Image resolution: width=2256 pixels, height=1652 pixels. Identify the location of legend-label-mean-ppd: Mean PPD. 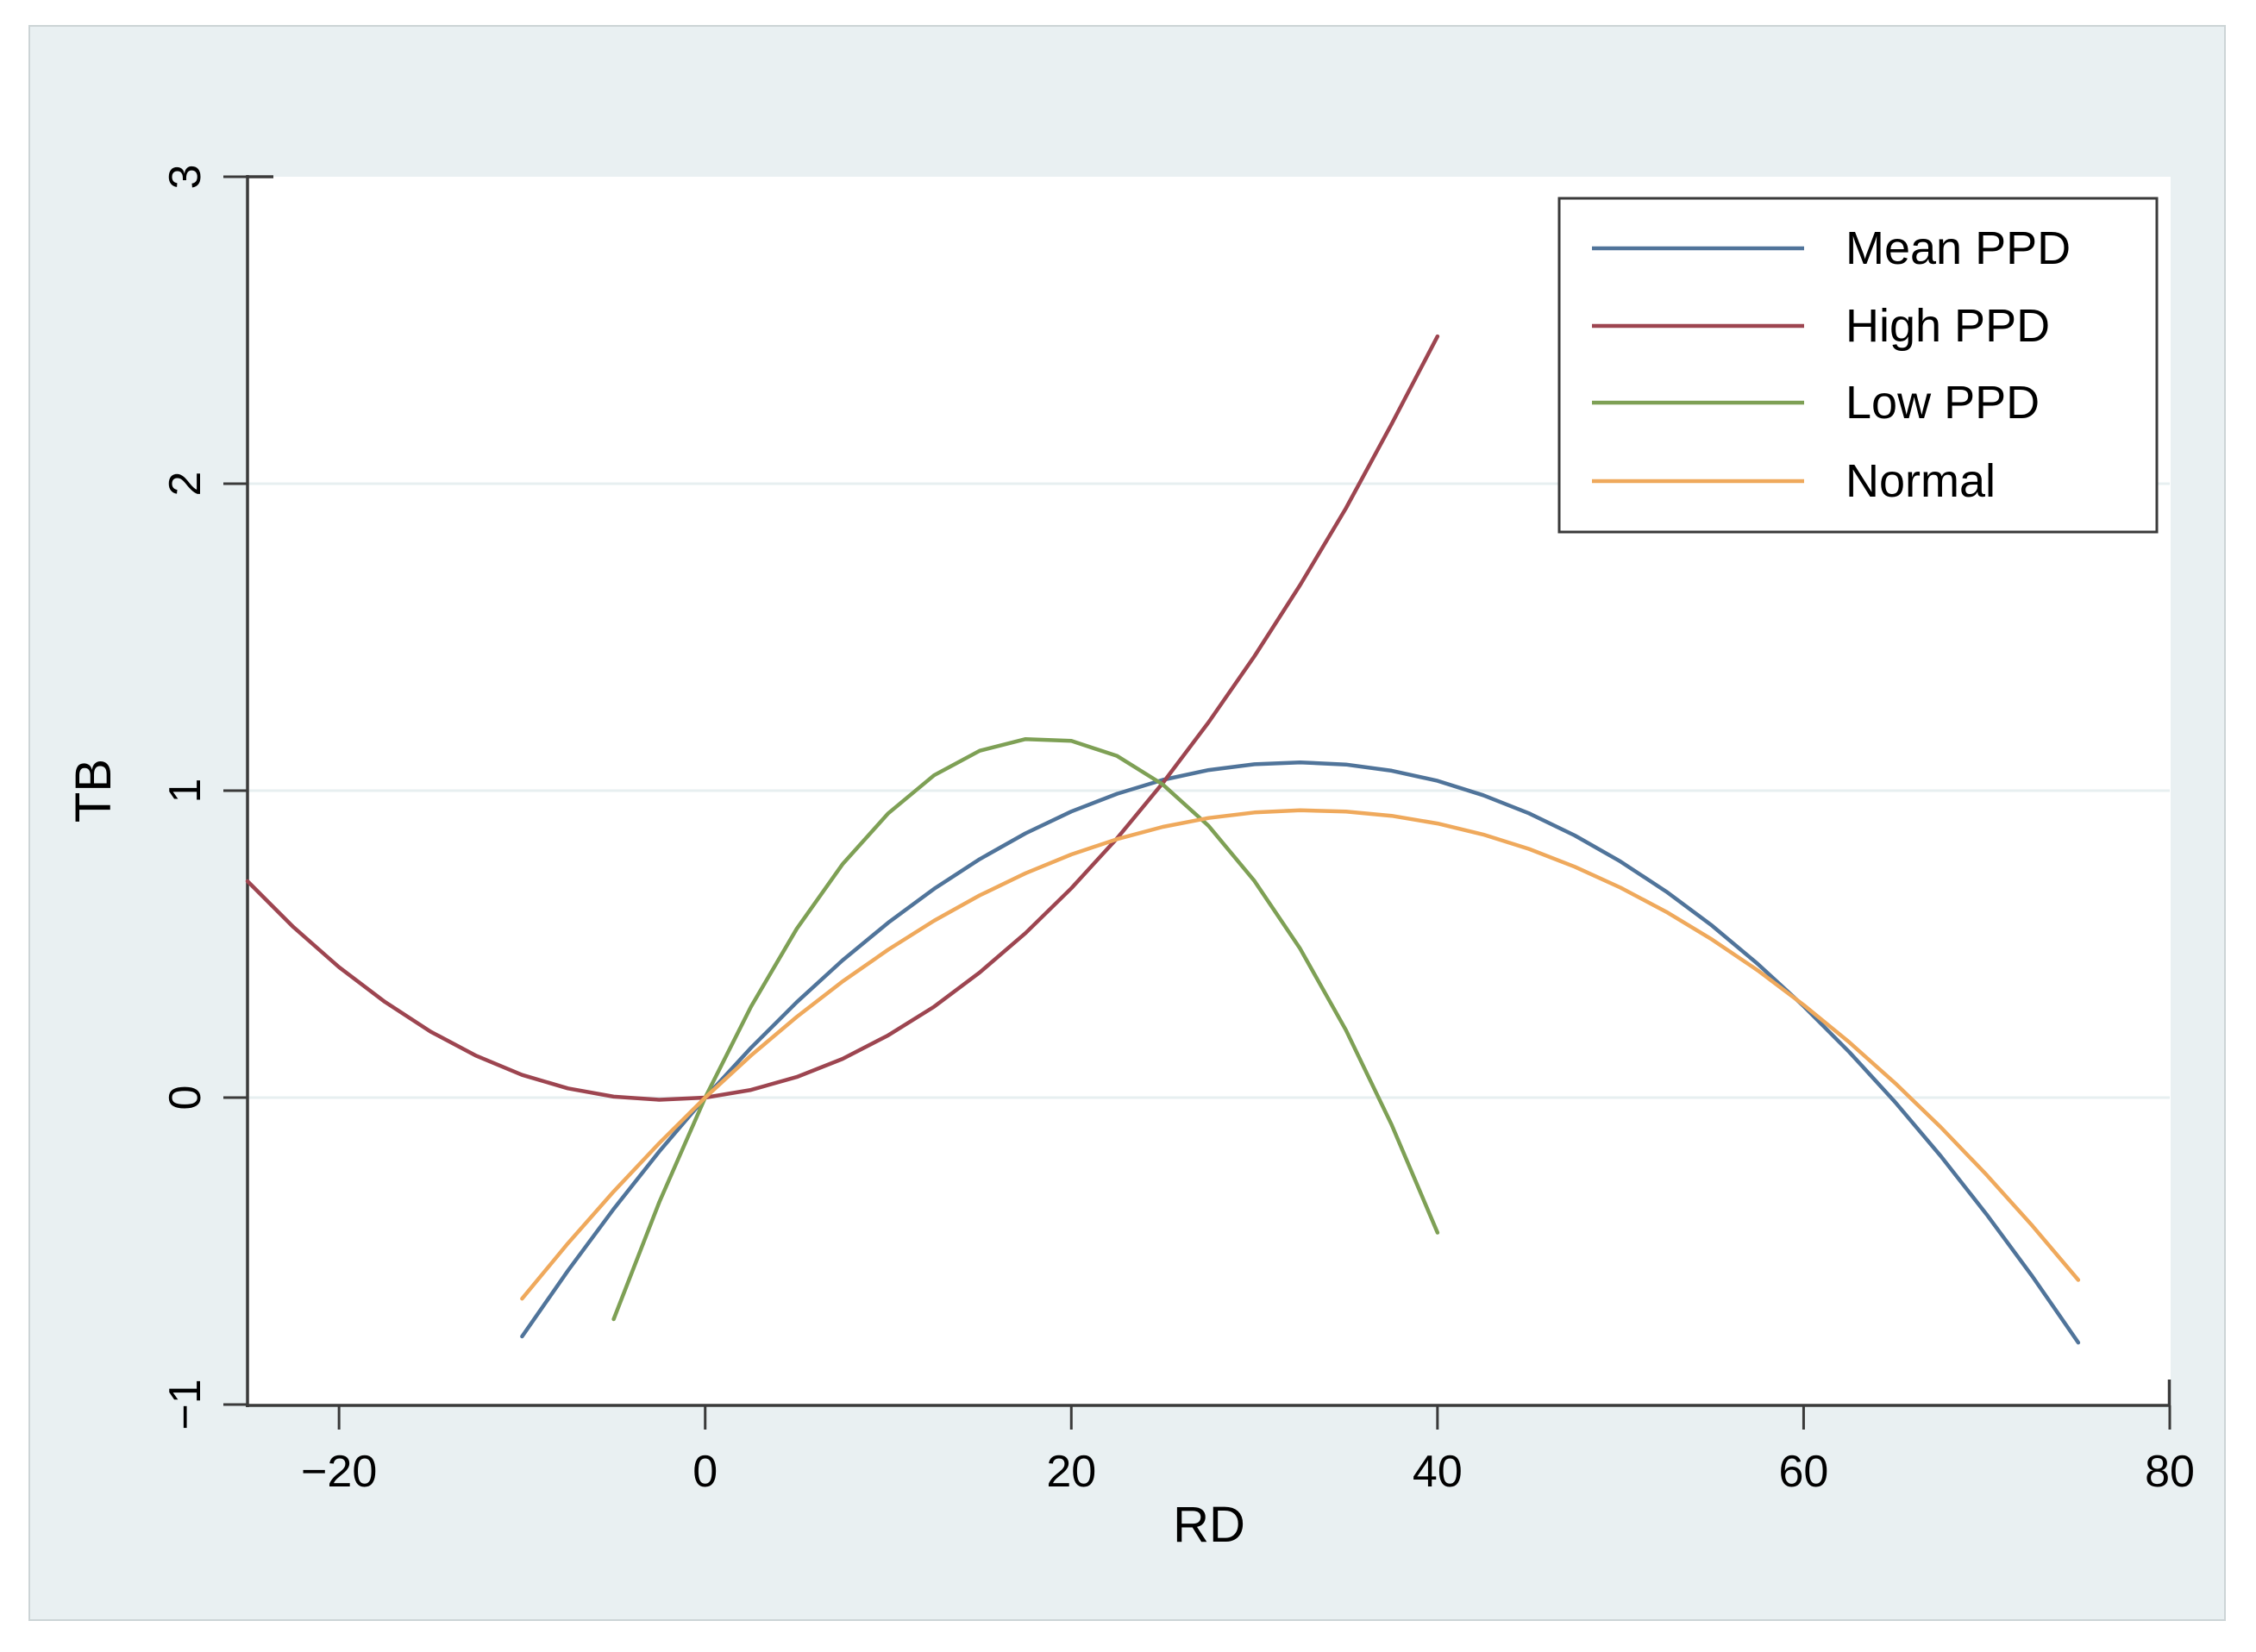
(1959, 248).